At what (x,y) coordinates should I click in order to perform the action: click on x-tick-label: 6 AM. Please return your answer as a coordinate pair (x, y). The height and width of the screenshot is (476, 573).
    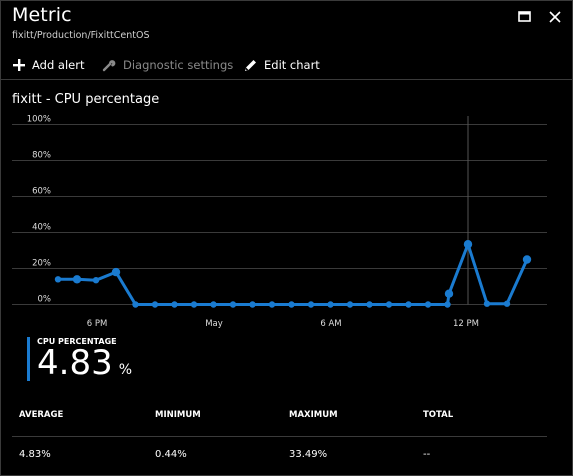
    Looking at the image, I should click on (330, 324).